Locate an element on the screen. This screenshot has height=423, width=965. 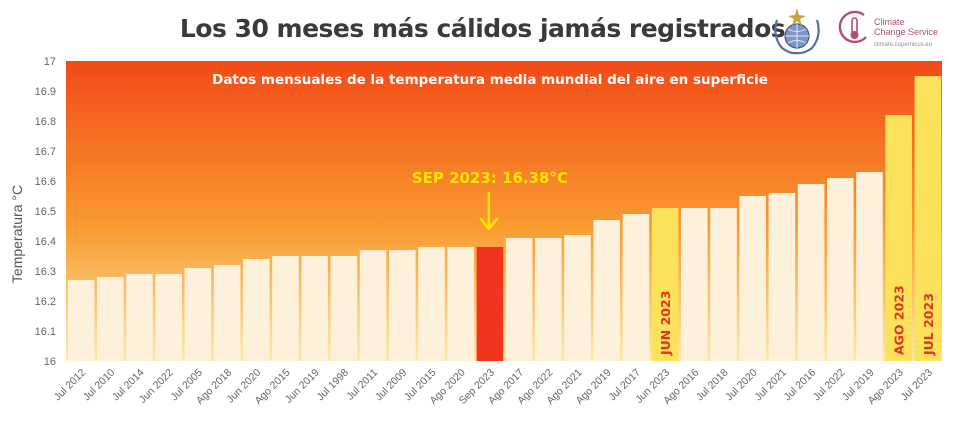
wmo-emblem-icon is located at coordinates (797, 31).